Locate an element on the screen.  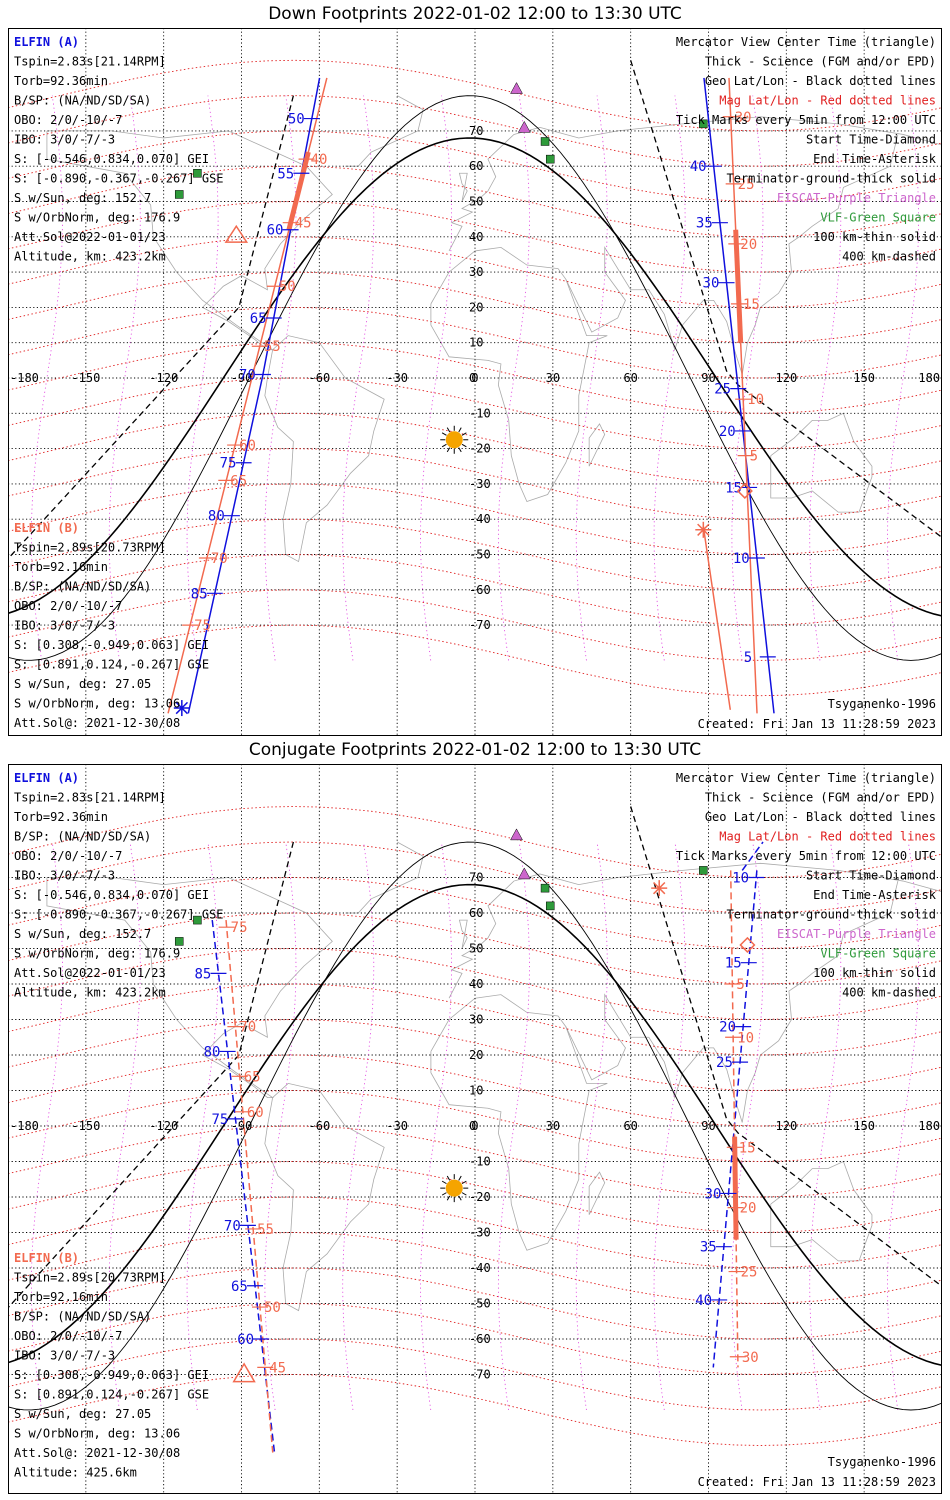
purple-triangle-icon is located at coordinates (524, 126).